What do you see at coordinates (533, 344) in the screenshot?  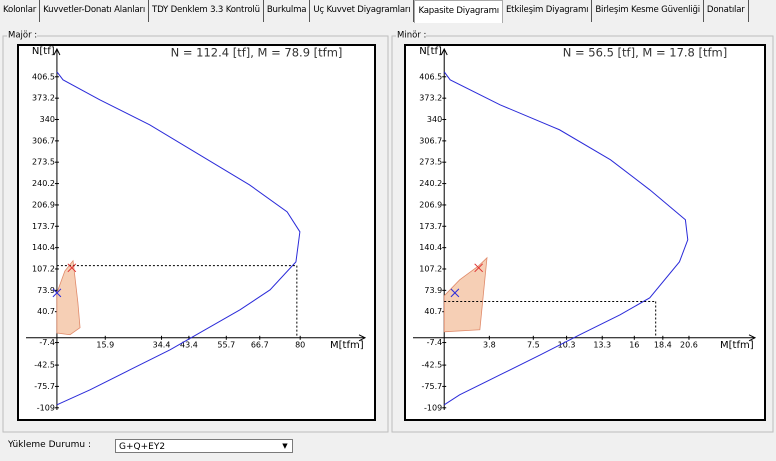 I see `x-tick-label: 7.5` at bounding box center [533, 344].